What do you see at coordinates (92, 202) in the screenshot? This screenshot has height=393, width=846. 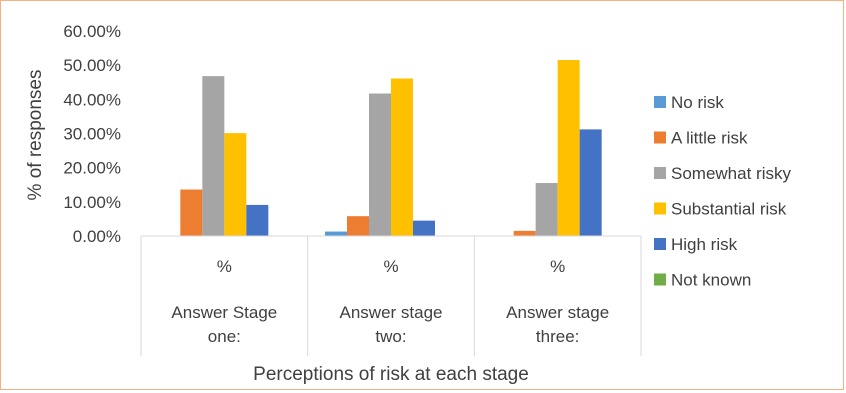 I see `y-tick-label: 10.00%` at bounding box center [92, 202].